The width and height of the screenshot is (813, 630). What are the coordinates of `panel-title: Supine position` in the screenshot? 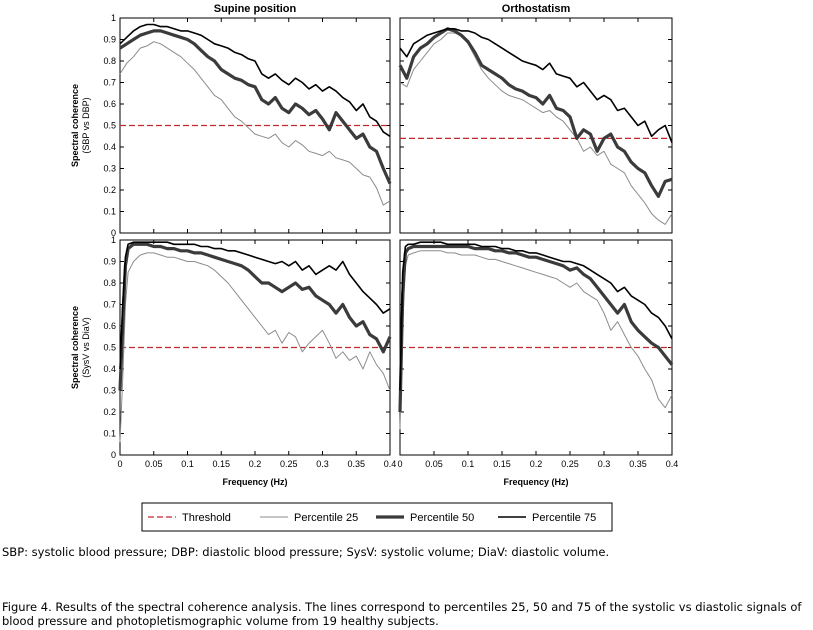 It's located at (255, 9).